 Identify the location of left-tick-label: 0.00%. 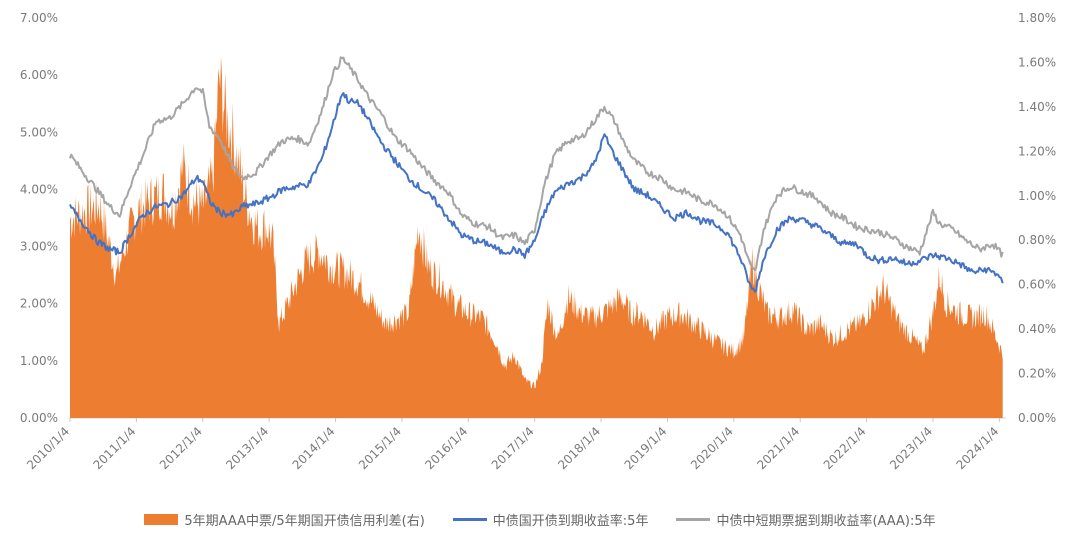
(39, 418).